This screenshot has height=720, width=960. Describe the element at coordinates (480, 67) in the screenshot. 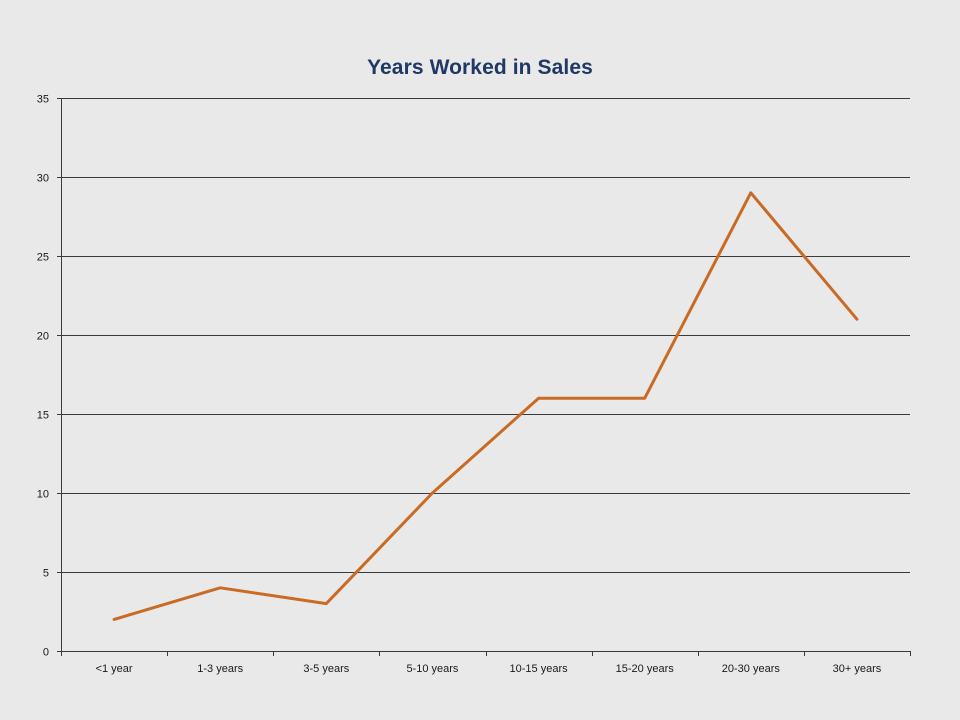

I see `chart-title: Years Worked in Sales` at that location.